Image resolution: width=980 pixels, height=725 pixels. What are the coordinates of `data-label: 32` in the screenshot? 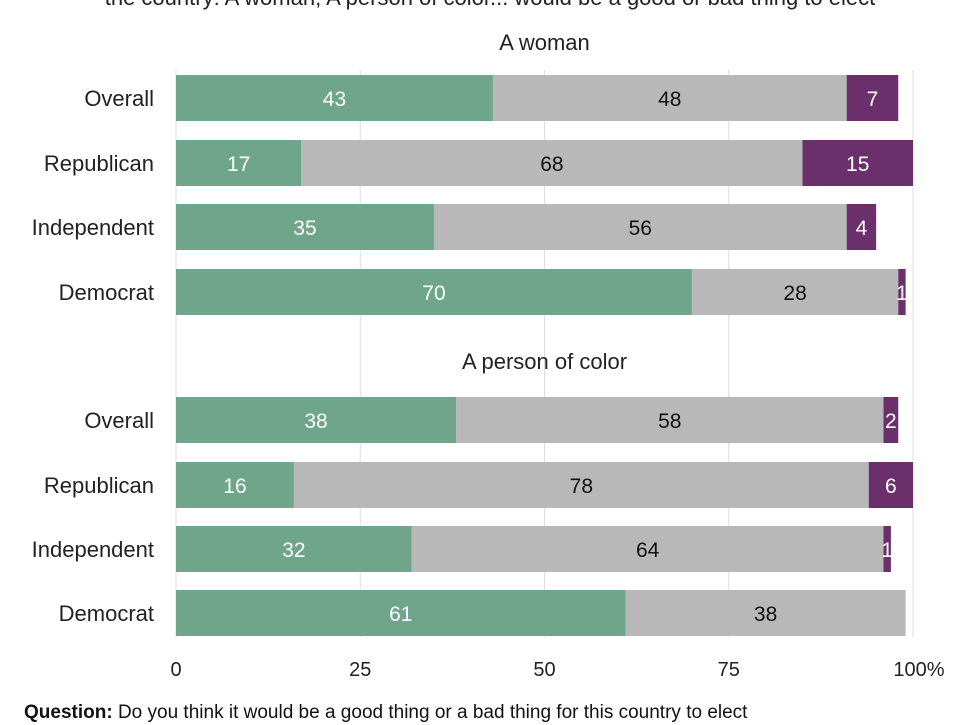 It's located at (293, 550).